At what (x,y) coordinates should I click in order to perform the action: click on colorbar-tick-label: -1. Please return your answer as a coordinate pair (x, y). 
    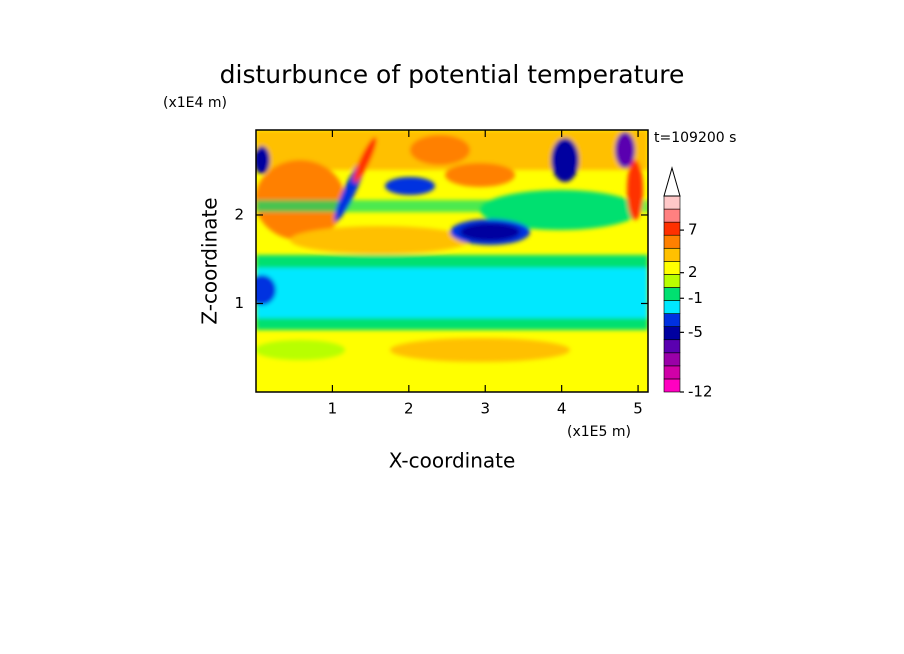
    Looking at the image, I should click on (695, 298).